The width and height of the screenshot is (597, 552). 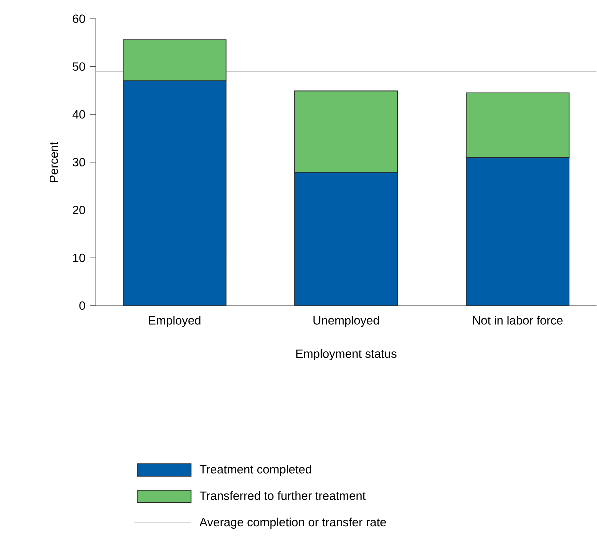 I want to click on y-tick-label: 30, so click(x=79, y=162).